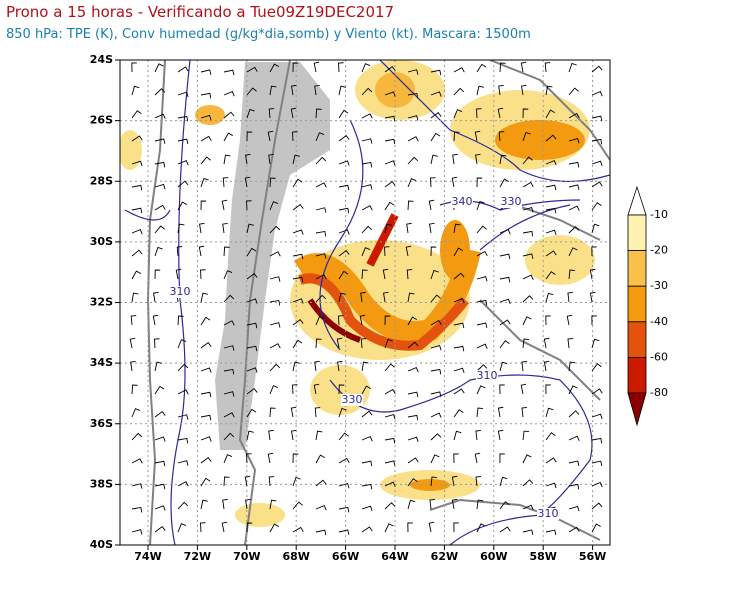 This screenshot has height=600, width=750. Describe the element at coordinates (548, 513) in the screenshot. I see `contour-label: 310` at that location.